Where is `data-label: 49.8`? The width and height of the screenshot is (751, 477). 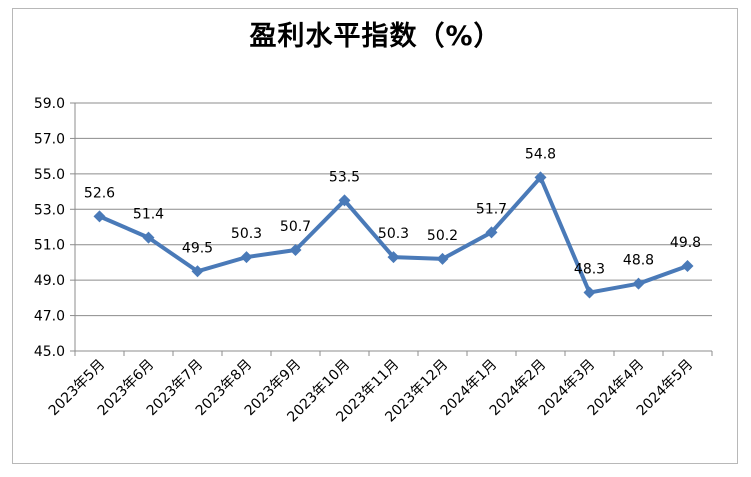
data-label: 49.8 is located at coordinates (685, 243).